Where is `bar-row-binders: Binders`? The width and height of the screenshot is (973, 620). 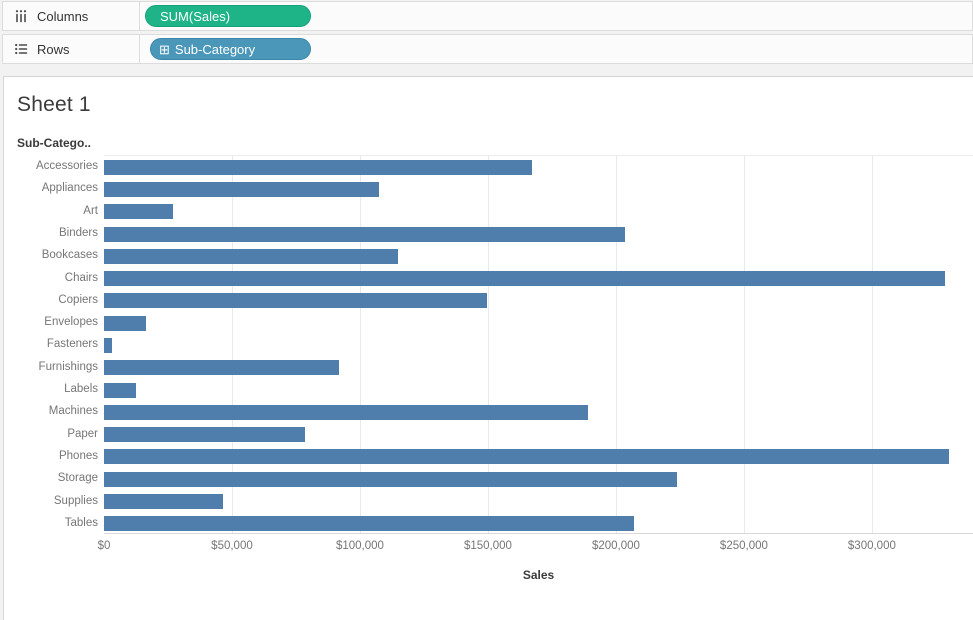
bar-row-binders: Binders is located at coordinates (516, 234).